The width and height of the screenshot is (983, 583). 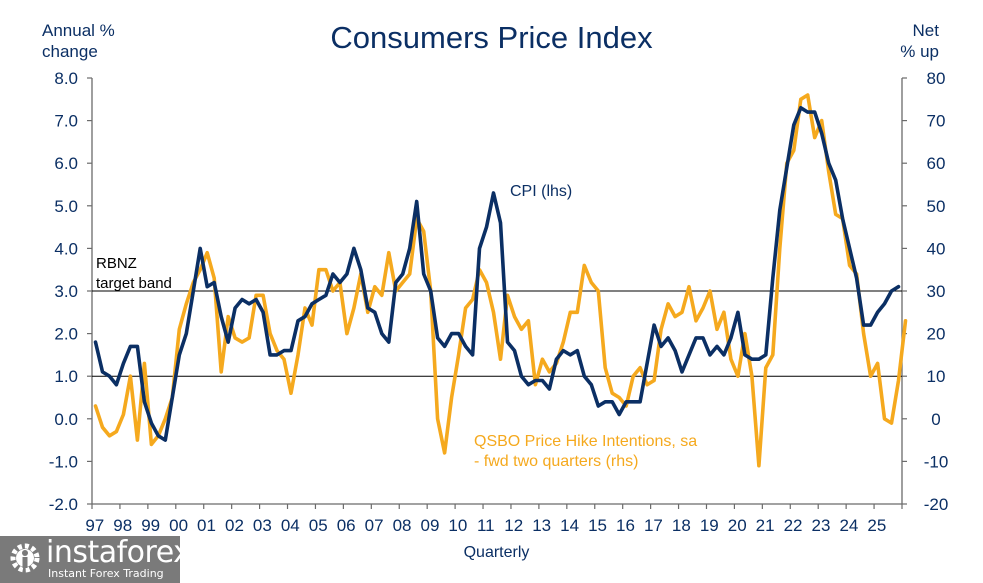 What do you see at coordinates (541, 191) in the screenshot?
I see `cpi-series-label: CPI (lhs)` at bounding box center [541, 191].